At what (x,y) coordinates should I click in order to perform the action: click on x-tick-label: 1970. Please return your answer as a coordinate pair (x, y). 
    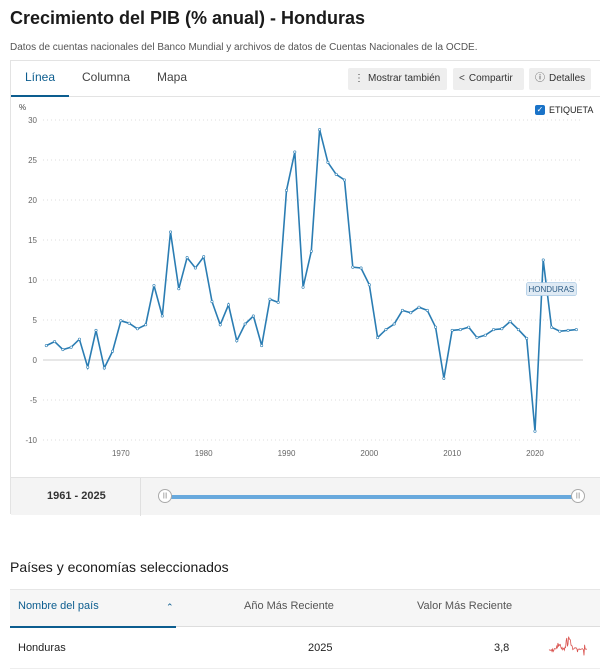
    Looking at the image, I should click on (121, 453).